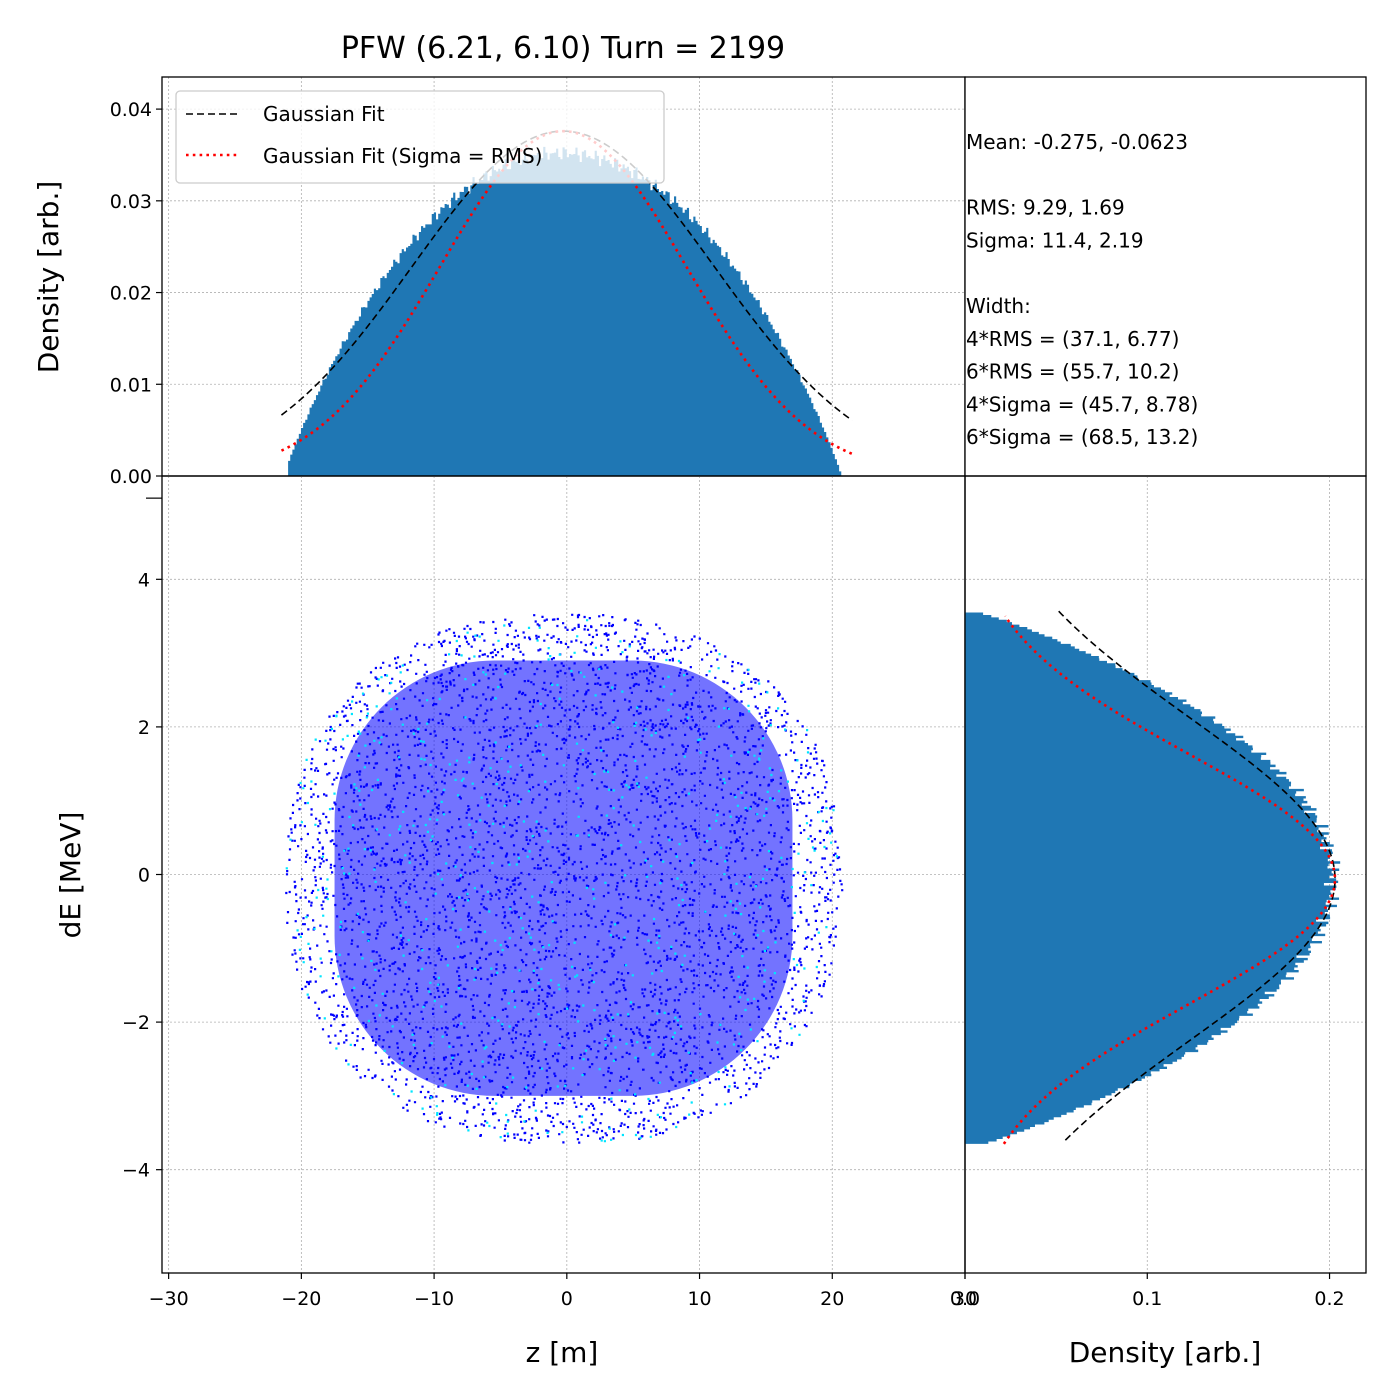 The height and width of the screenshot is (1400, 1400). Describe the element at coordinates (301, 1299) in the screenshot. I see `main-x-tick-label: −20` at that location.